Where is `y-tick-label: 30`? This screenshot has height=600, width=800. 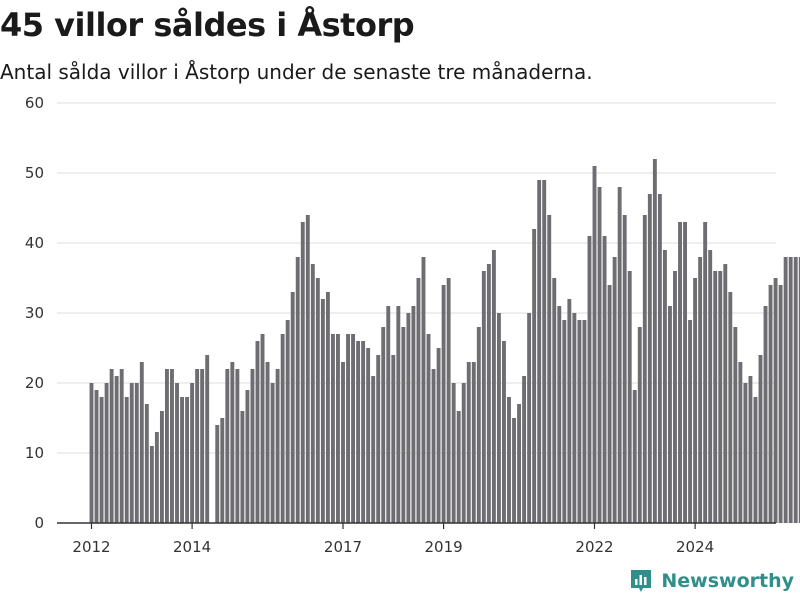
y-tick-label: 30 is located at coordinates (34, 313).